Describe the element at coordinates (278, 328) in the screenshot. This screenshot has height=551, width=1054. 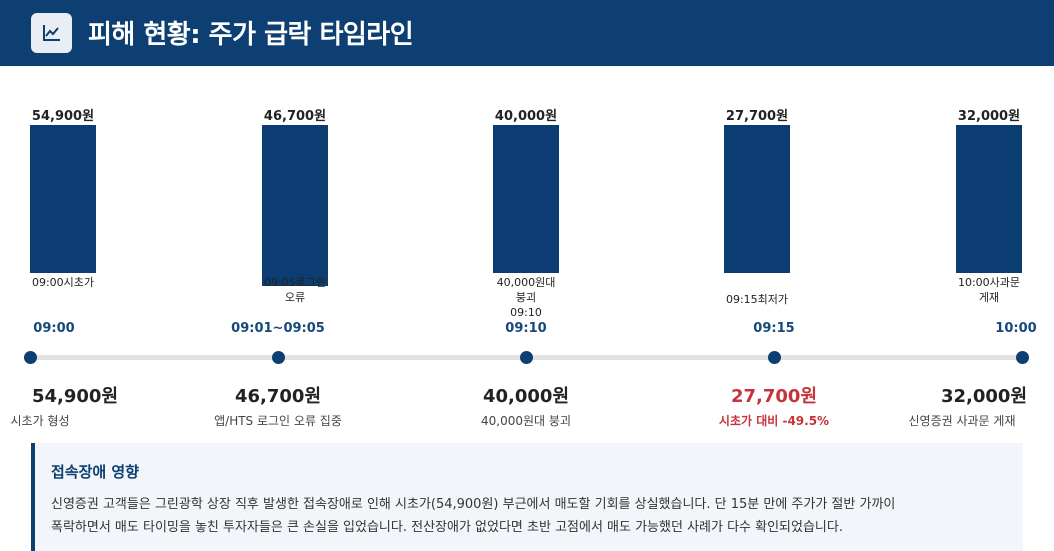
I see `timeline-time: 09:01~09:05` at that location.